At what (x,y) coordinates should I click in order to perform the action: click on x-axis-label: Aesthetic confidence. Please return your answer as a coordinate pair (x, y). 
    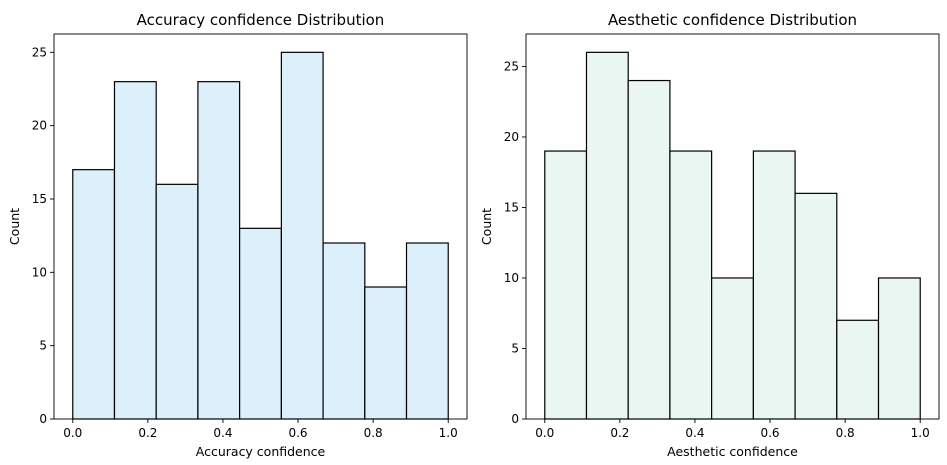
    Looking at the image, I should click on (732, 451).